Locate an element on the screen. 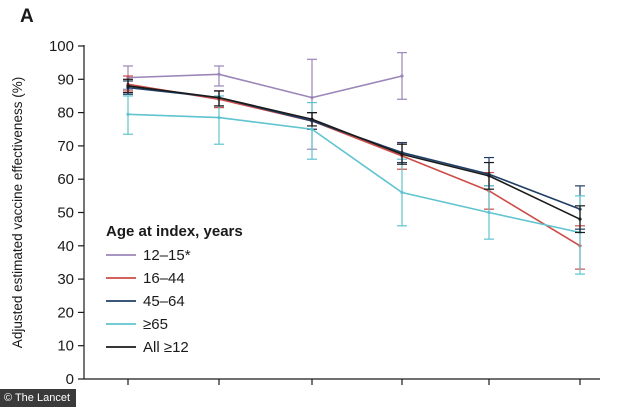  y-tick-label: 100 is located at coordinates (61, 46).